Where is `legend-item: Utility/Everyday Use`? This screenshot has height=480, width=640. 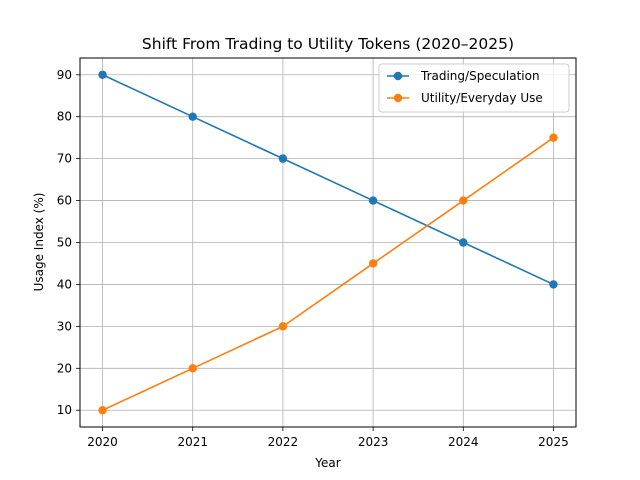 legend-item: Utility/Everyday Use is located at coordinates (465, 98).